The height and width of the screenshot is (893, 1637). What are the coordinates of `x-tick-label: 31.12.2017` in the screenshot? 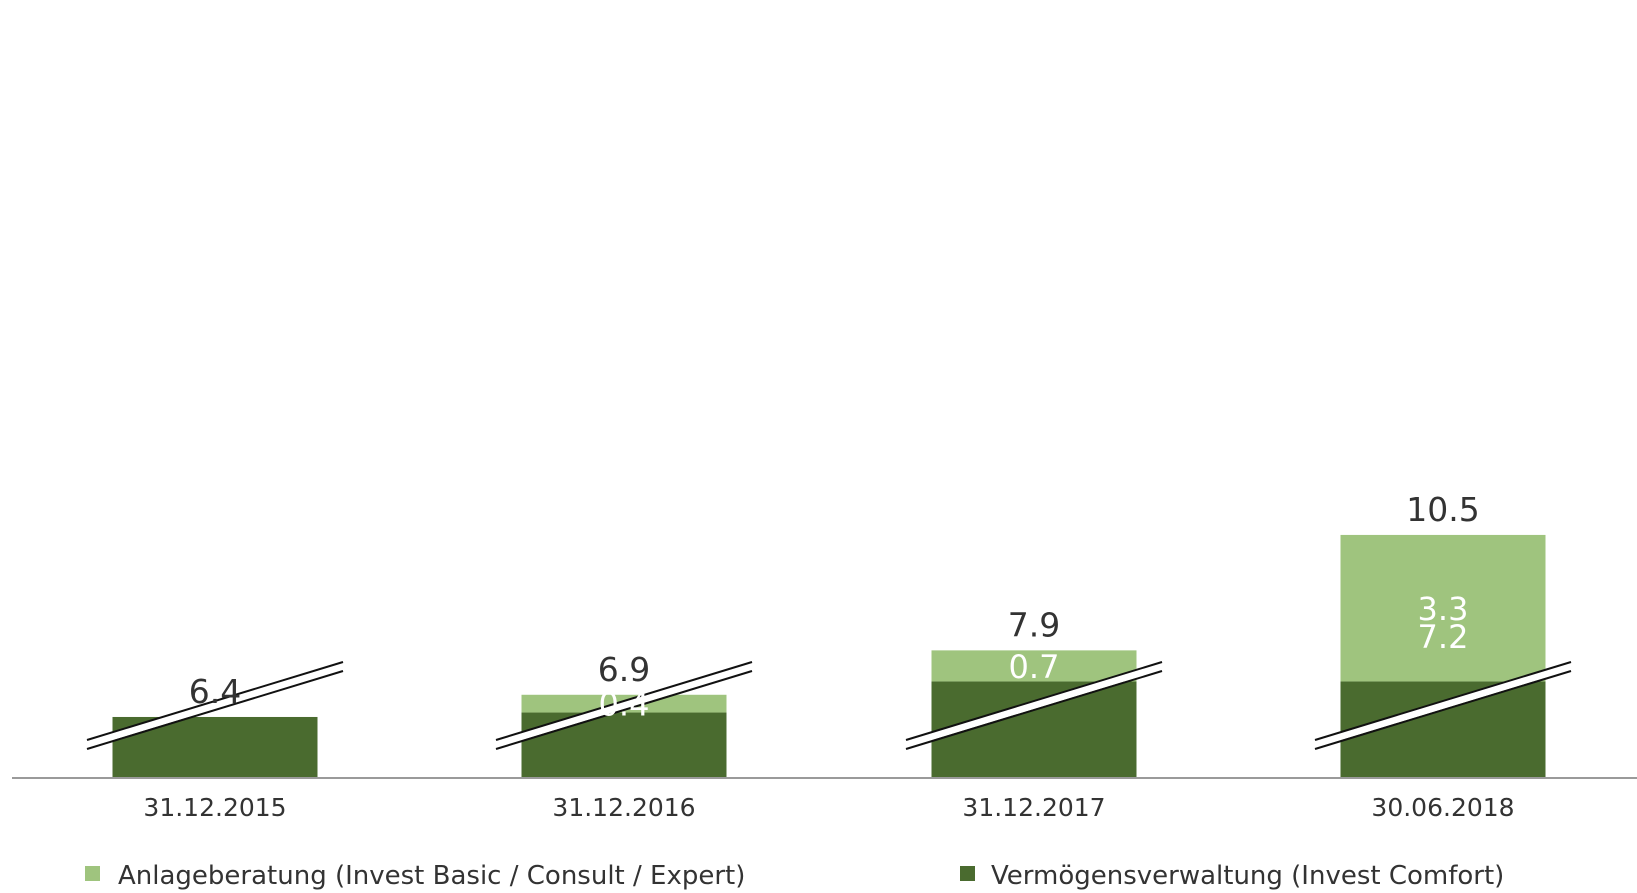 It's located at (1033, 807).